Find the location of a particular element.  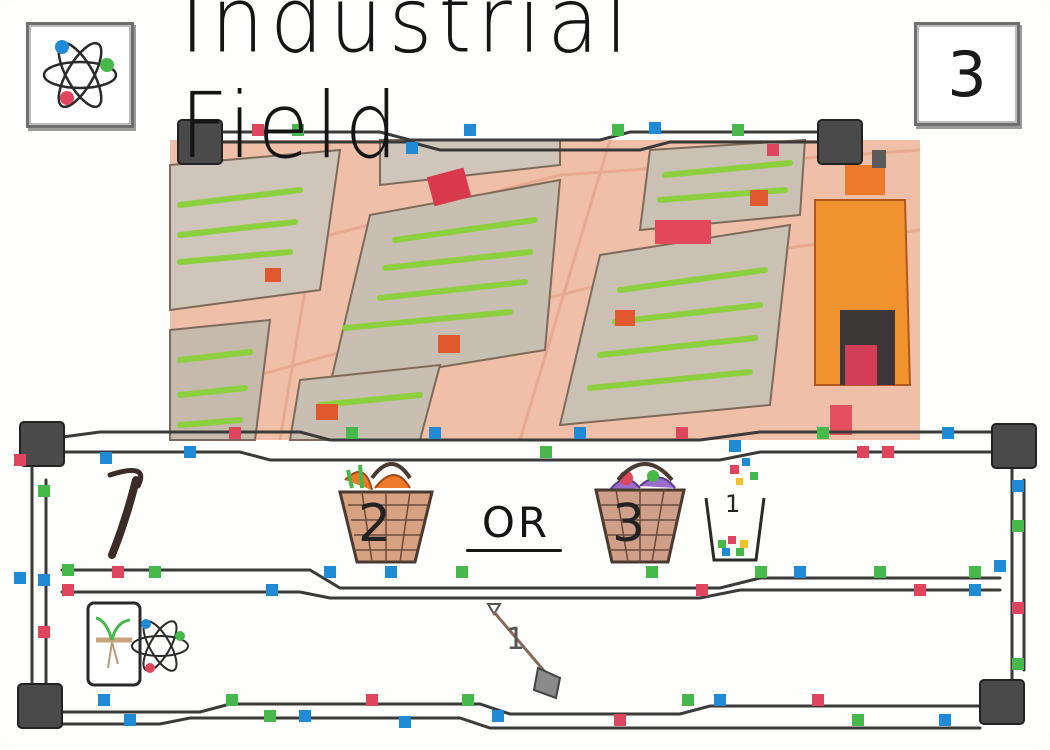

shovel-icon is located at coordinates (524, 651).